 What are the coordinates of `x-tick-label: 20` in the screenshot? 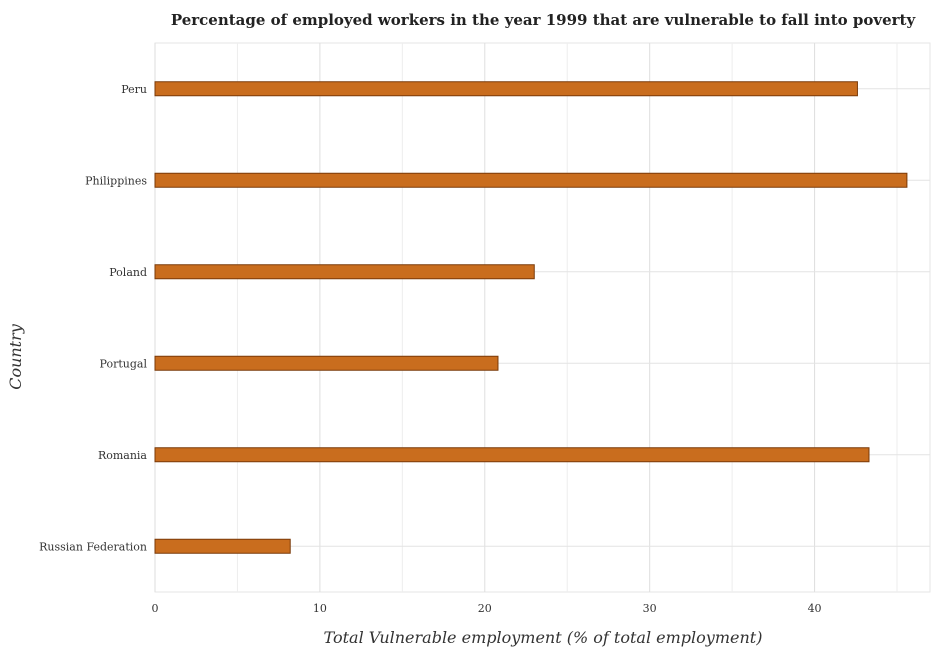 It's located at (485, 608).